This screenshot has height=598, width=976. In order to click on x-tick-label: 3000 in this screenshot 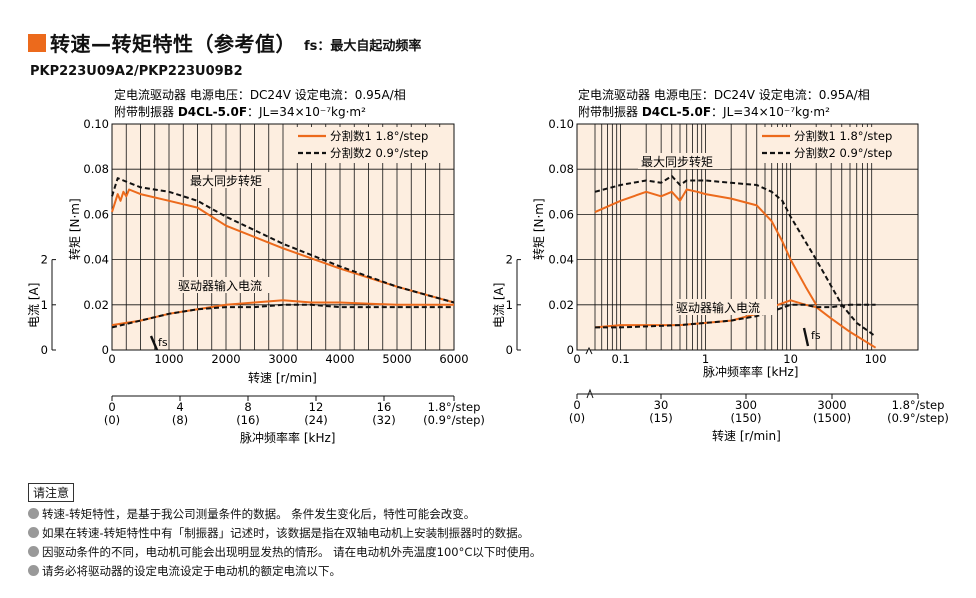, I will do `click(282, 359)`.